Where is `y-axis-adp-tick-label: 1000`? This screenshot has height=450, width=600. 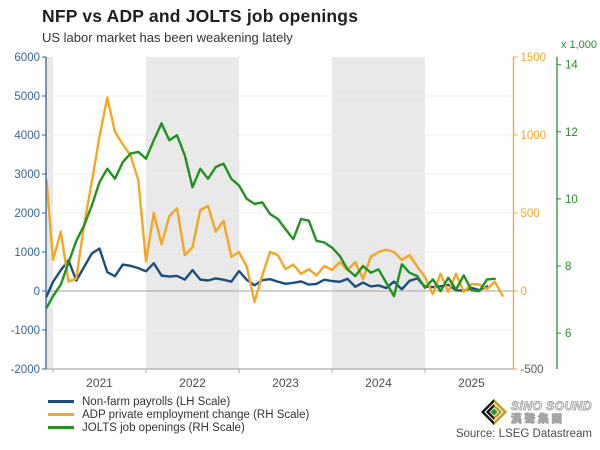 y-axis-adp-tick-label: 1000 is located at coordinates (534, 136).